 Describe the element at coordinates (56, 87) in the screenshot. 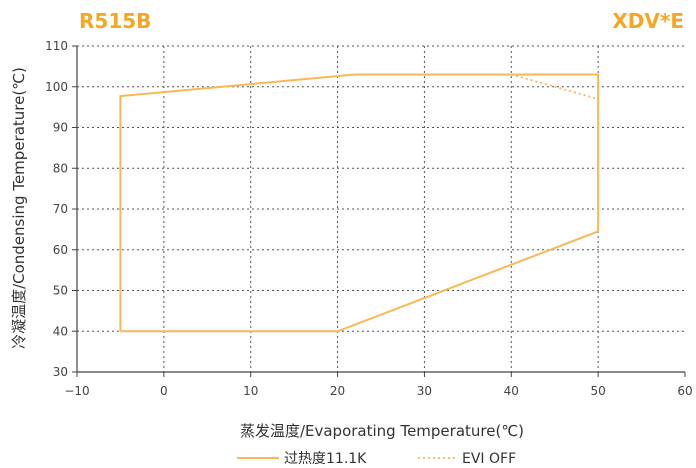

I see `y-tick-label: 100` at that location.